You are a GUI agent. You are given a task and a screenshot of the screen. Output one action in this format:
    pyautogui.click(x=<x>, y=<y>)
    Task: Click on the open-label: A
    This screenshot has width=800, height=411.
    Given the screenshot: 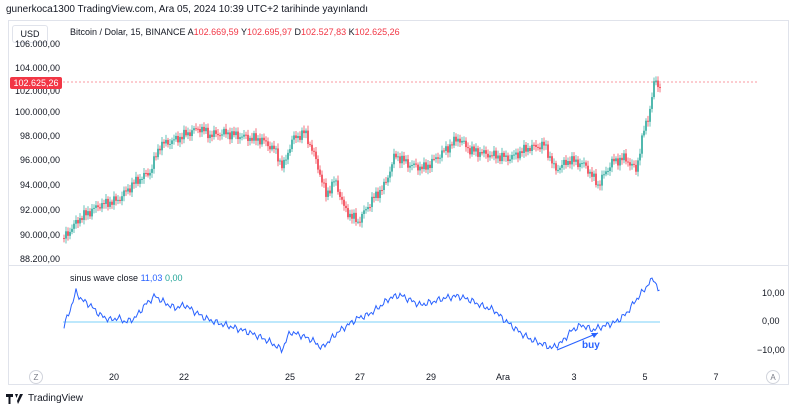 What is the action you would take?
    pyautogui.click(x=190, y=32)
    